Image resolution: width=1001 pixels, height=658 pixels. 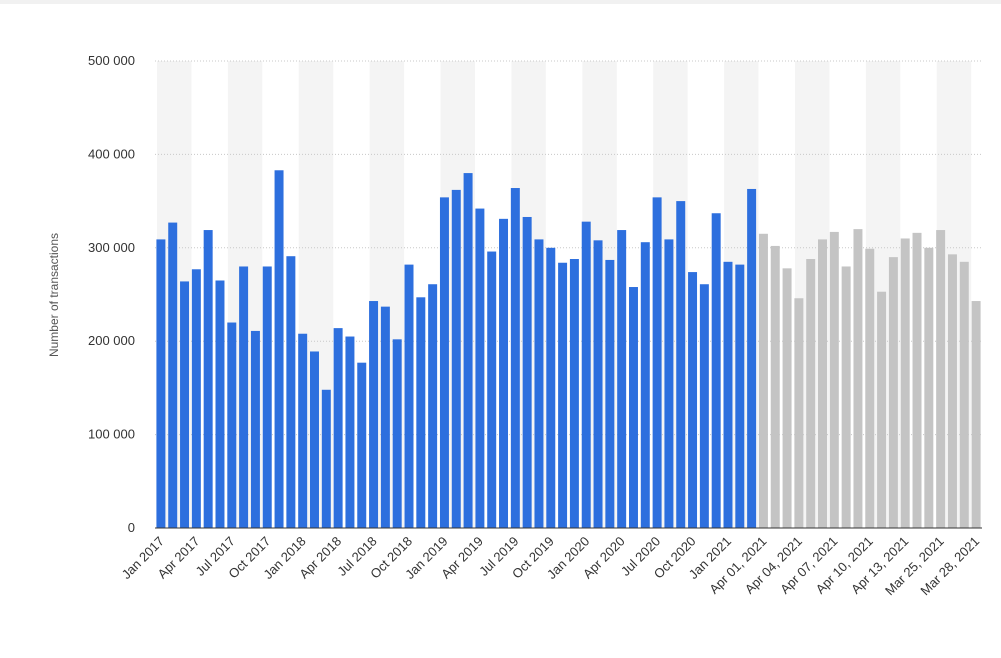 What do you see at coordinates (500, 2) in the screenshot?
I see `top-strip` at bounding box center [500, 2].